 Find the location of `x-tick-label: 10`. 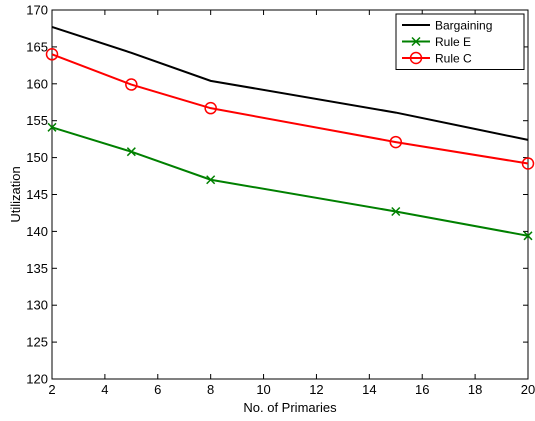

x-tick-label: 10 is located at coordinates (263, 389).